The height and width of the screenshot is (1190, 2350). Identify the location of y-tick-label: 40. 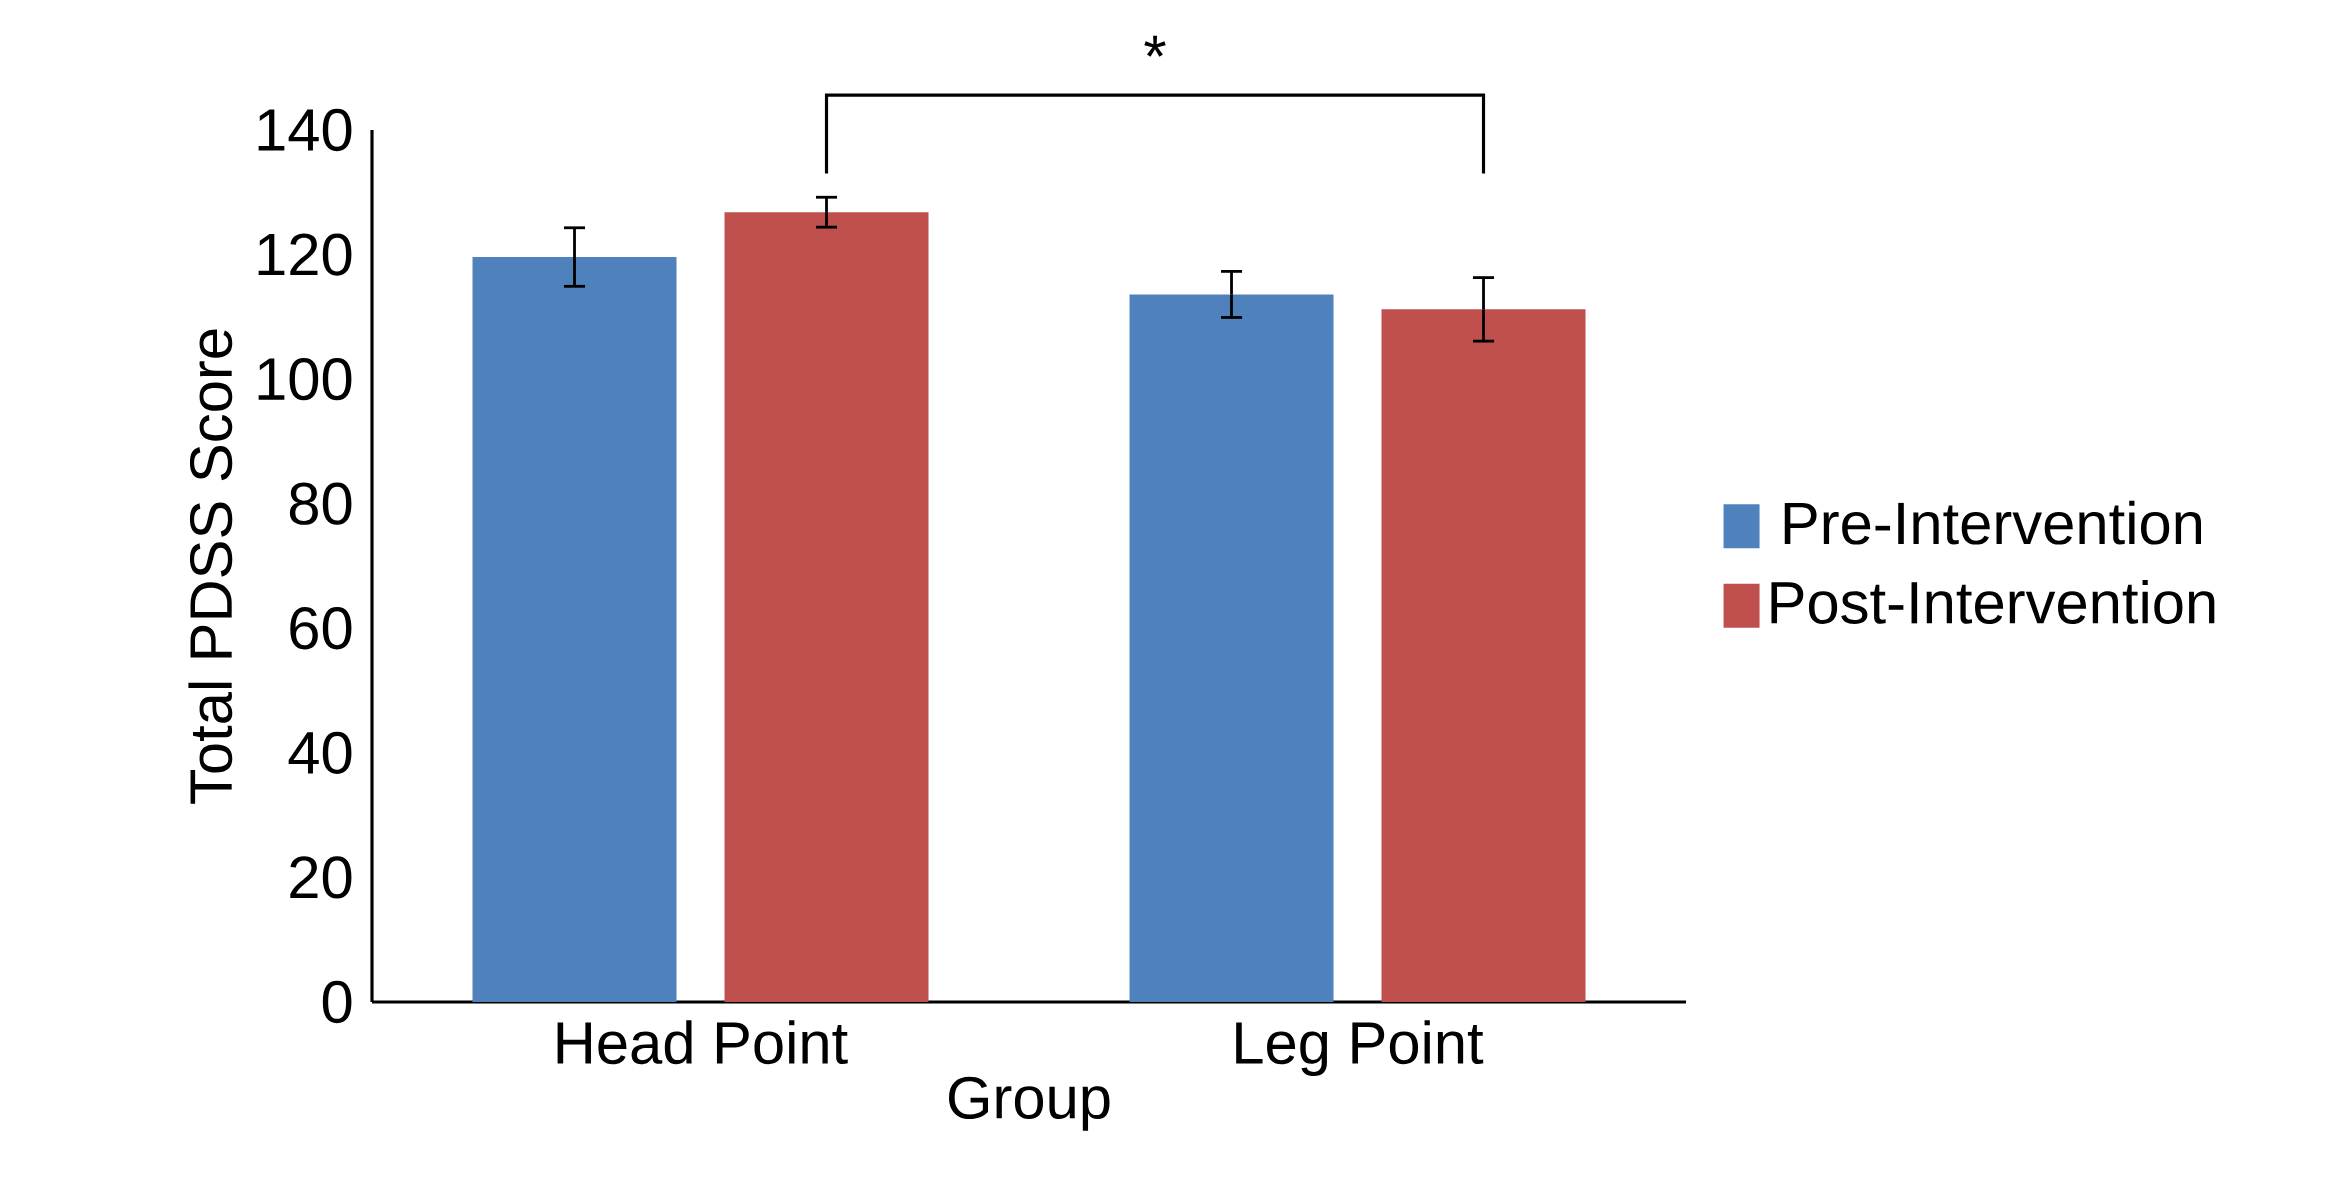
(320, 753).